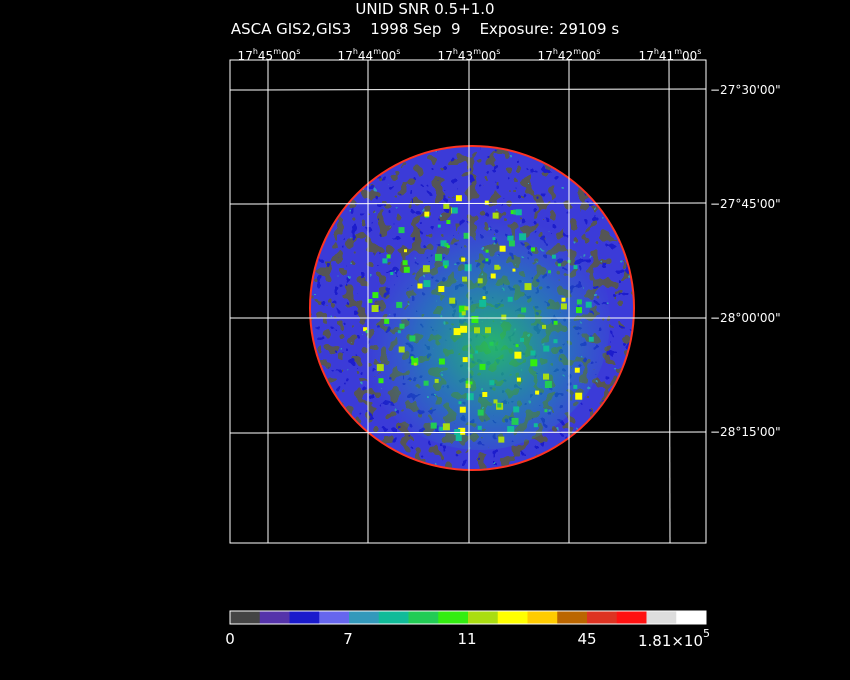  What do you see at coordinates (745, 318) in the screenshot?
I see `dec-tick-label: −28°00'00"` at bounding box center [745, 318].